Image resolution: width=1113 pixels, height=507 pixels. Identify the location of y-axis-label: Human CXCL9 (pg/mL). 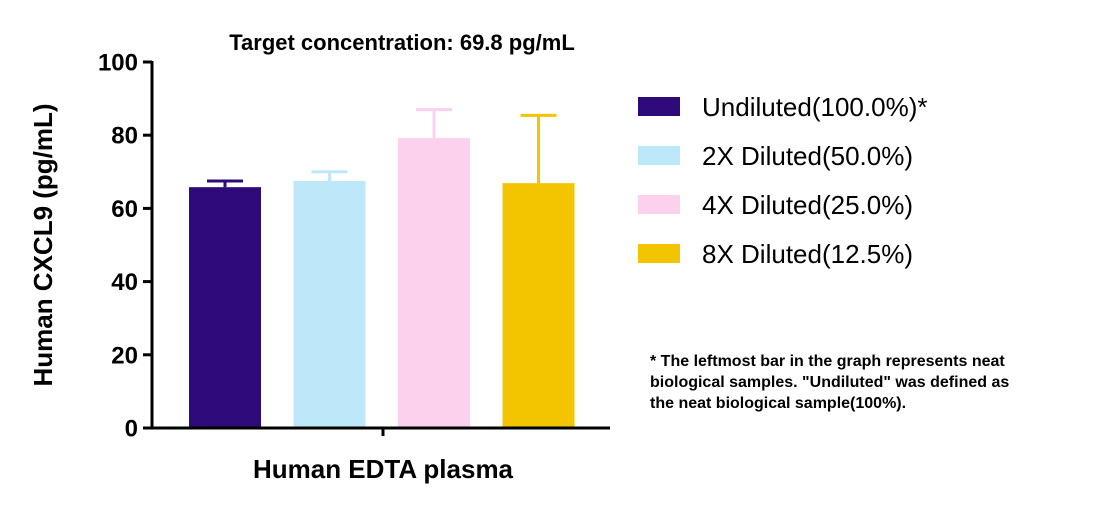
(43, 244).